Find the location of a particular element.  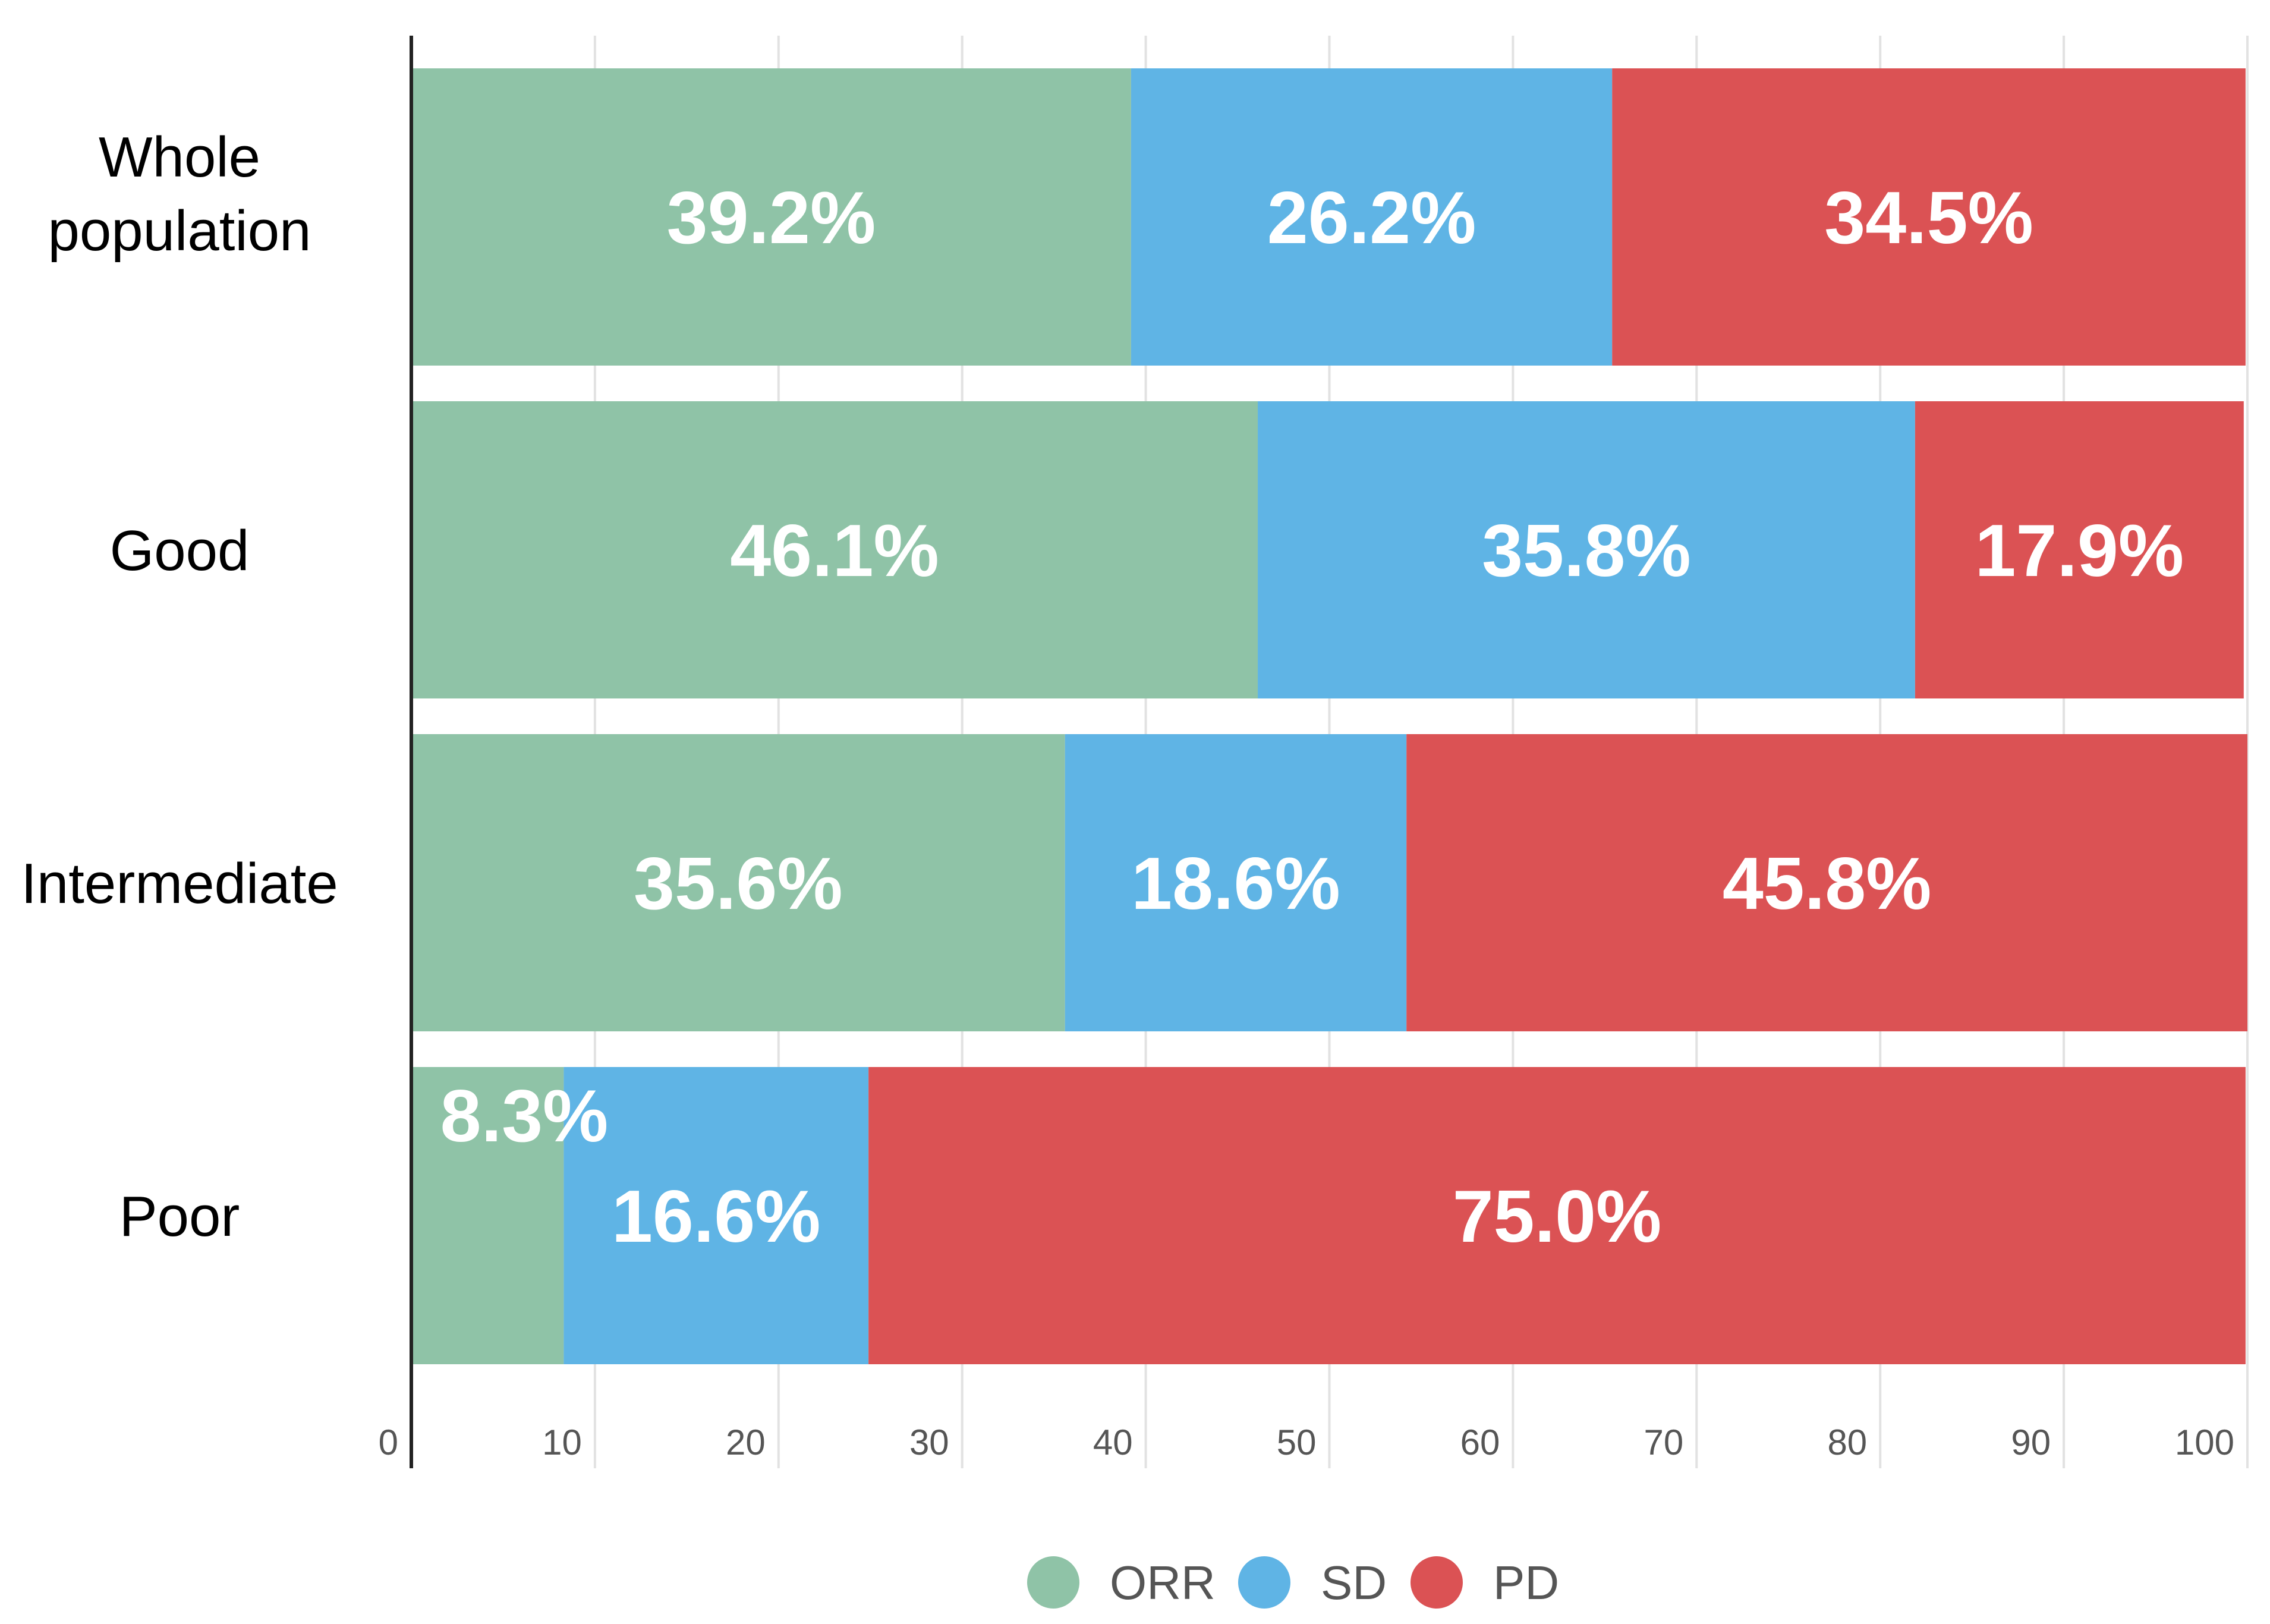

legend-label: SD is located at coordinates (1354, 1582).